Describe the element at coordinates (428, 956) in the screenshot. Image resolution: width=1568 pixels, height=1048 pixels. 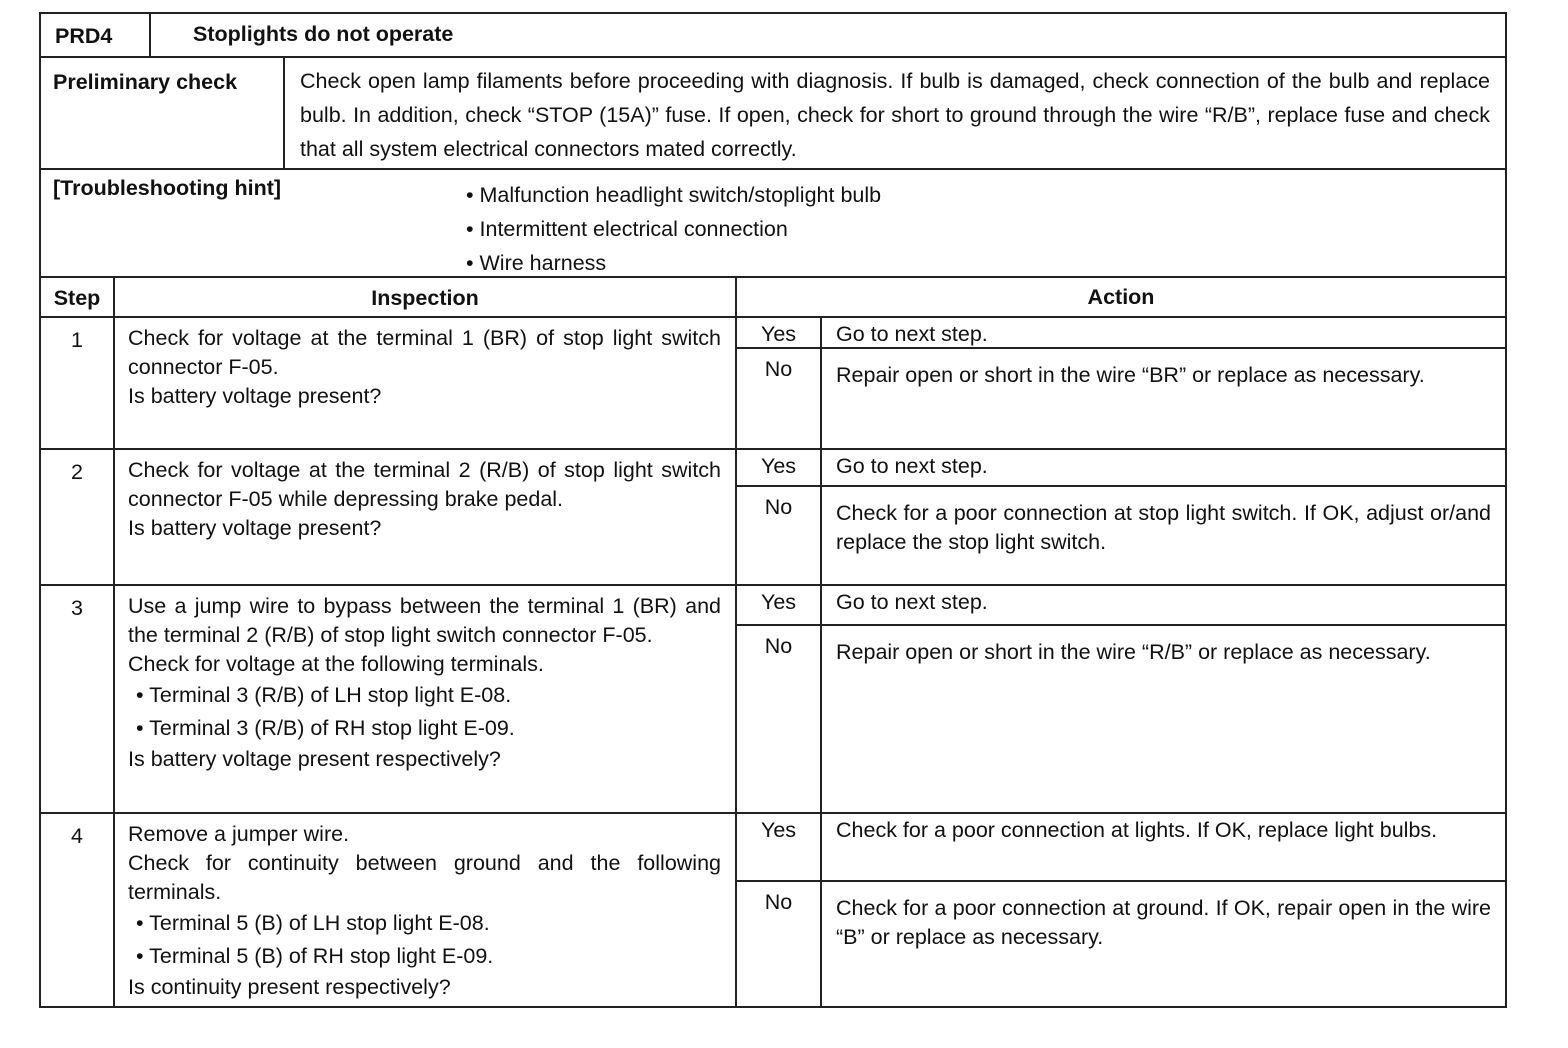
I see `terminal-item: Terminal 5 (B) of RH stop light E-09.` at that location.